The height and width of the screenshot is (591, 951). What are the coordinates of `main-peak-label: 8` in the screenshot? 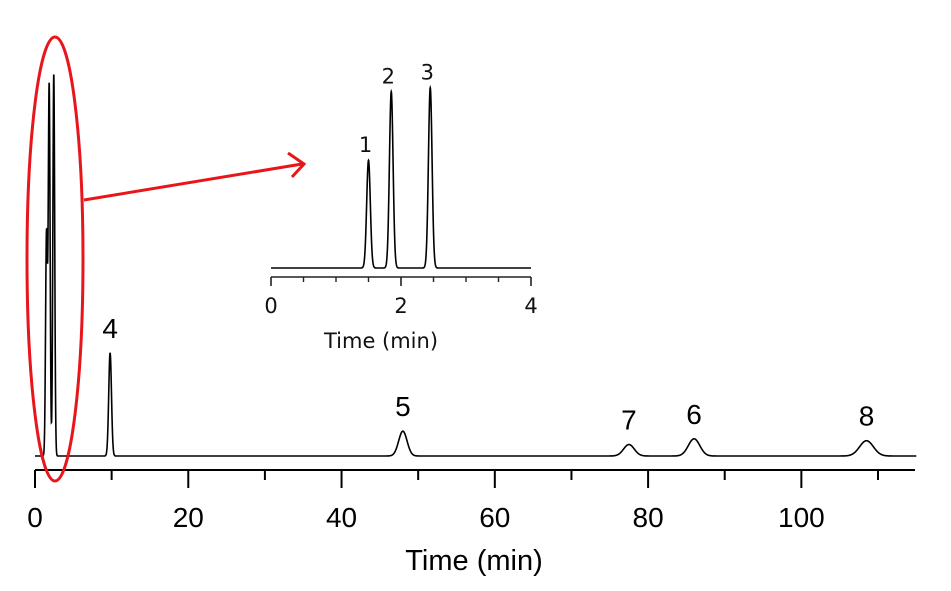 It's located at (867, 416).